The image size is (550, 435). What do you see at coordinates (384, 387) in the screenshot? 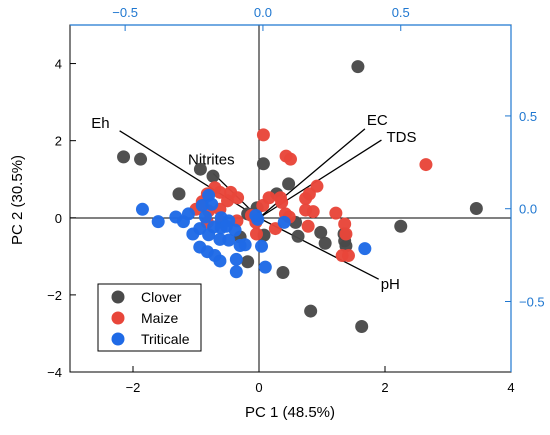
I see `x-tick-label: 2` at bounding box center [384, 387].